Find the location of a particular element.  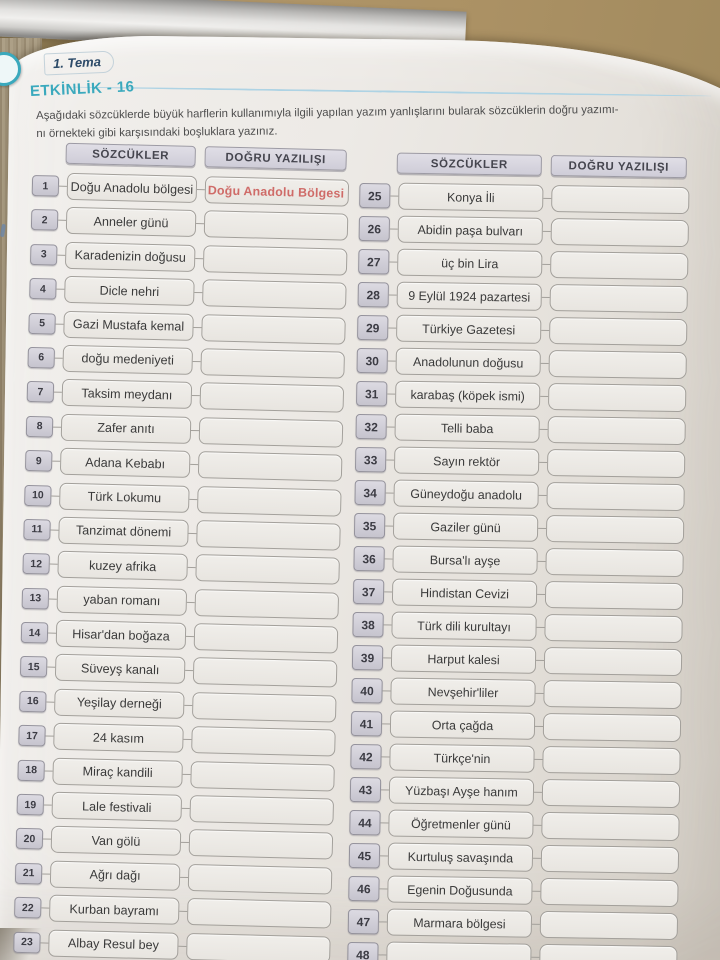

row-number: 29 is located at coordinates (373, 327).